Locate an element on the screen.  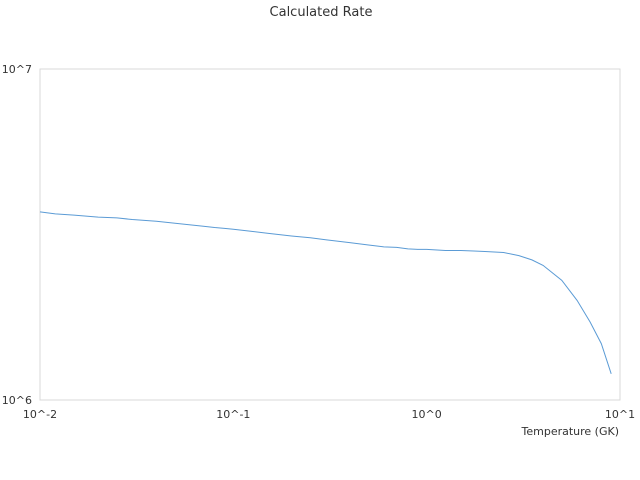
y-tick-label: 10^7 is located at coordinates (17, 69).